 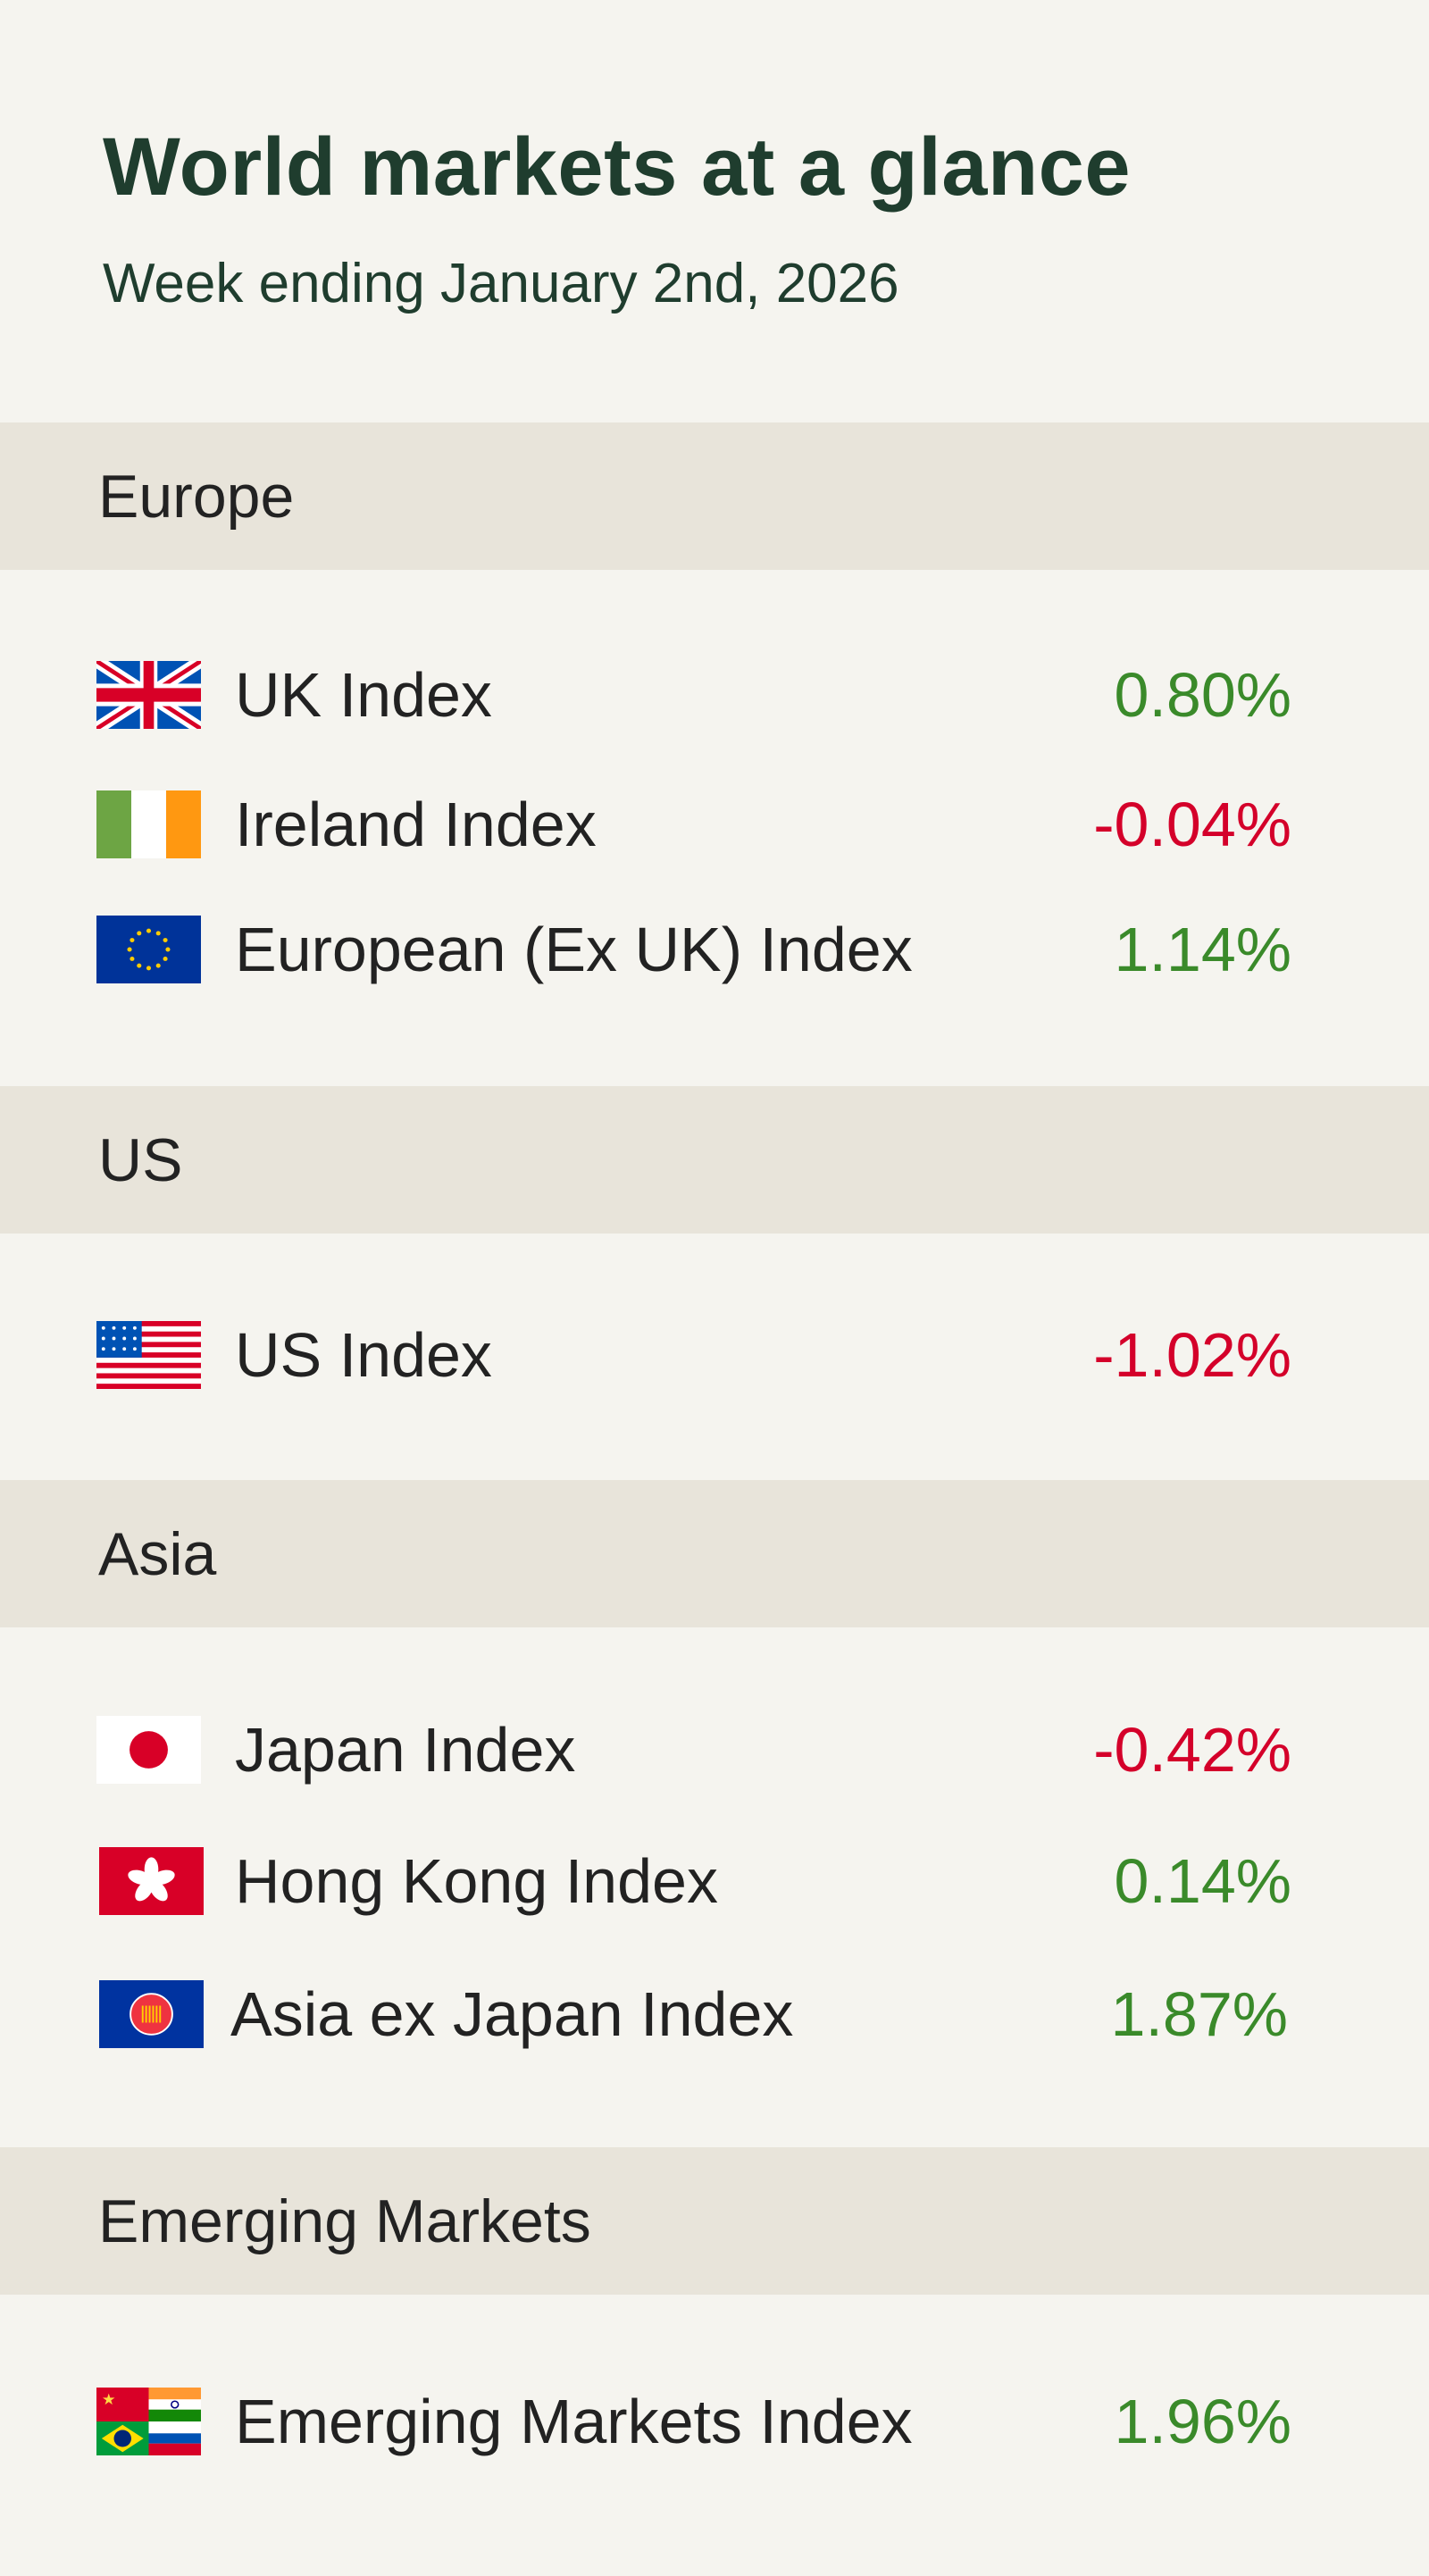 What do you see at coordinates (148, 1355) in the screenshot?
I see `us-flag-icon` at bounding box center [148, 1355].